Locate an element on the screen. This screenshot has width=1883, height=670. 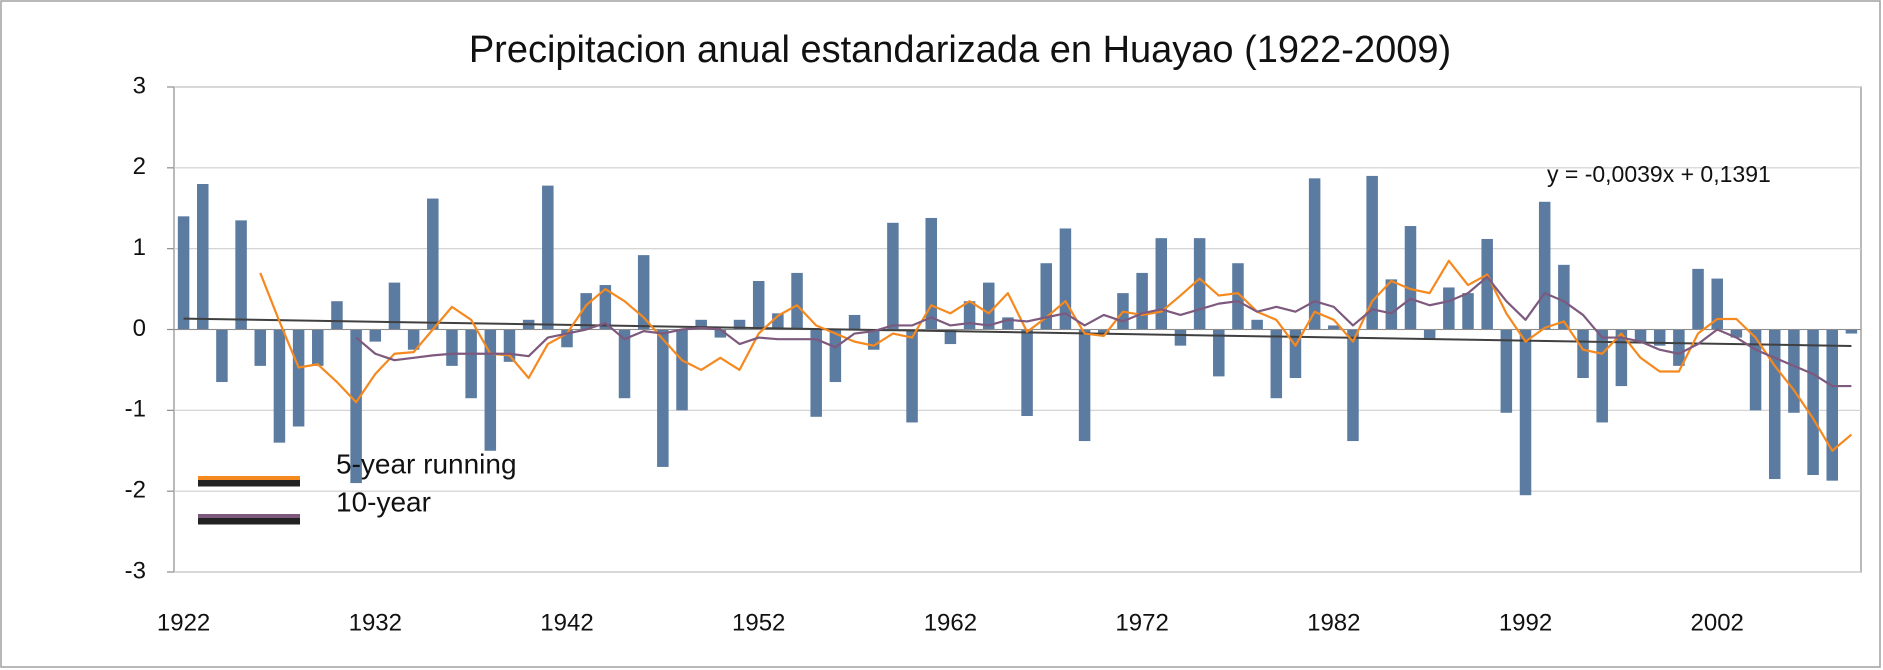
x-tick-label: 1982 is located at coordinates (1333, 622).